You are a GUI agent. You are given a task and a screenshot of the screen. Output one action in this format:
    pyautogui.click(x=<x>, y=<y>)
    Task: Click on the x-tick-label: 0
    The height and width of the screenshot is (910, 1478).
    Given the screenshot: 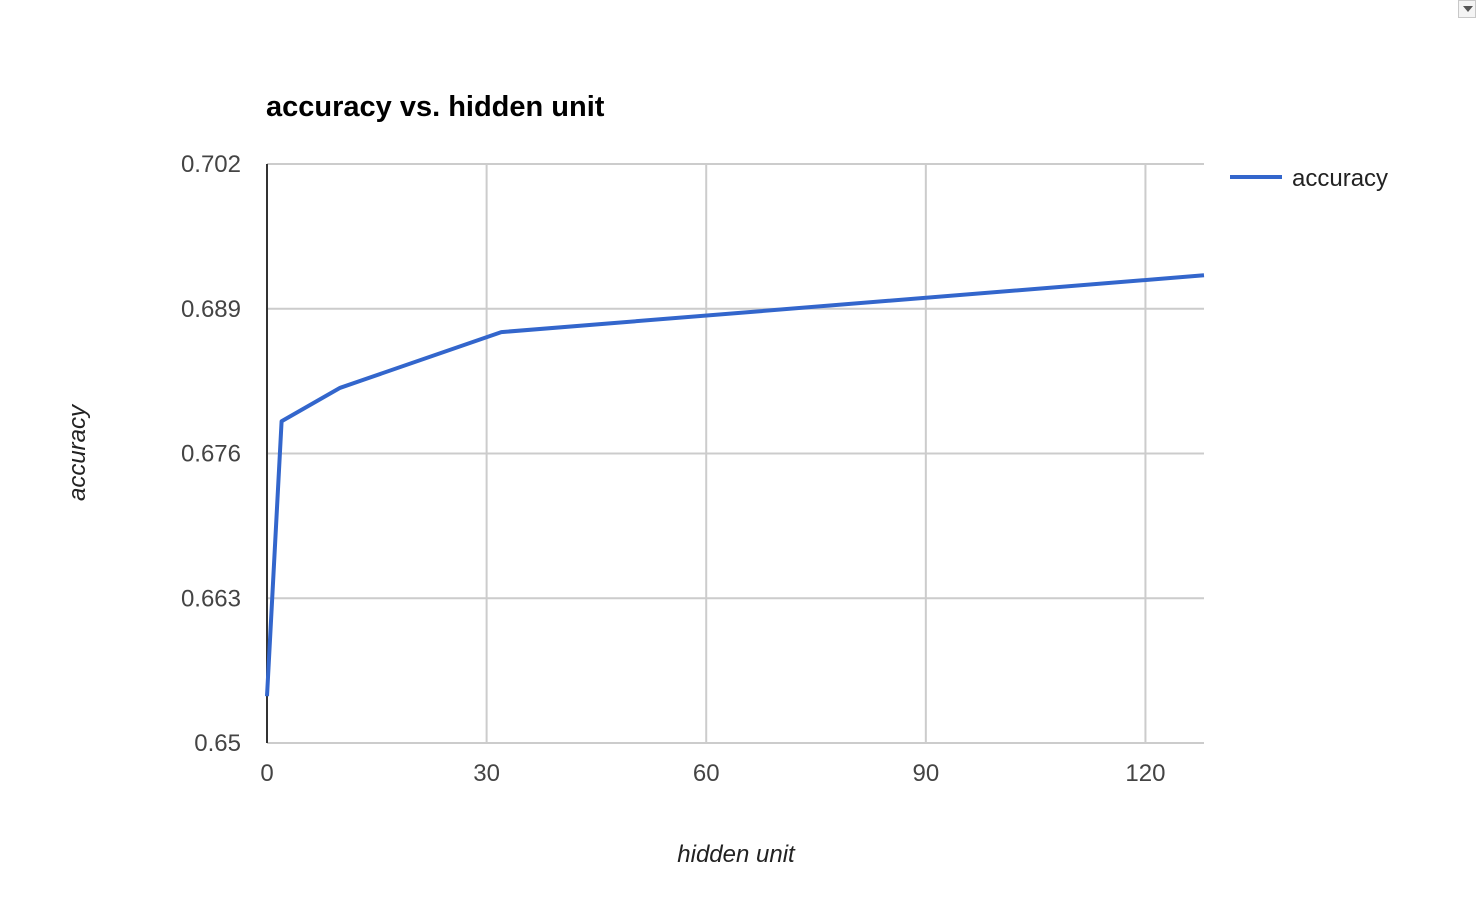 What is the action you would take?
    pyautogui.click(x=266, y=773)
    